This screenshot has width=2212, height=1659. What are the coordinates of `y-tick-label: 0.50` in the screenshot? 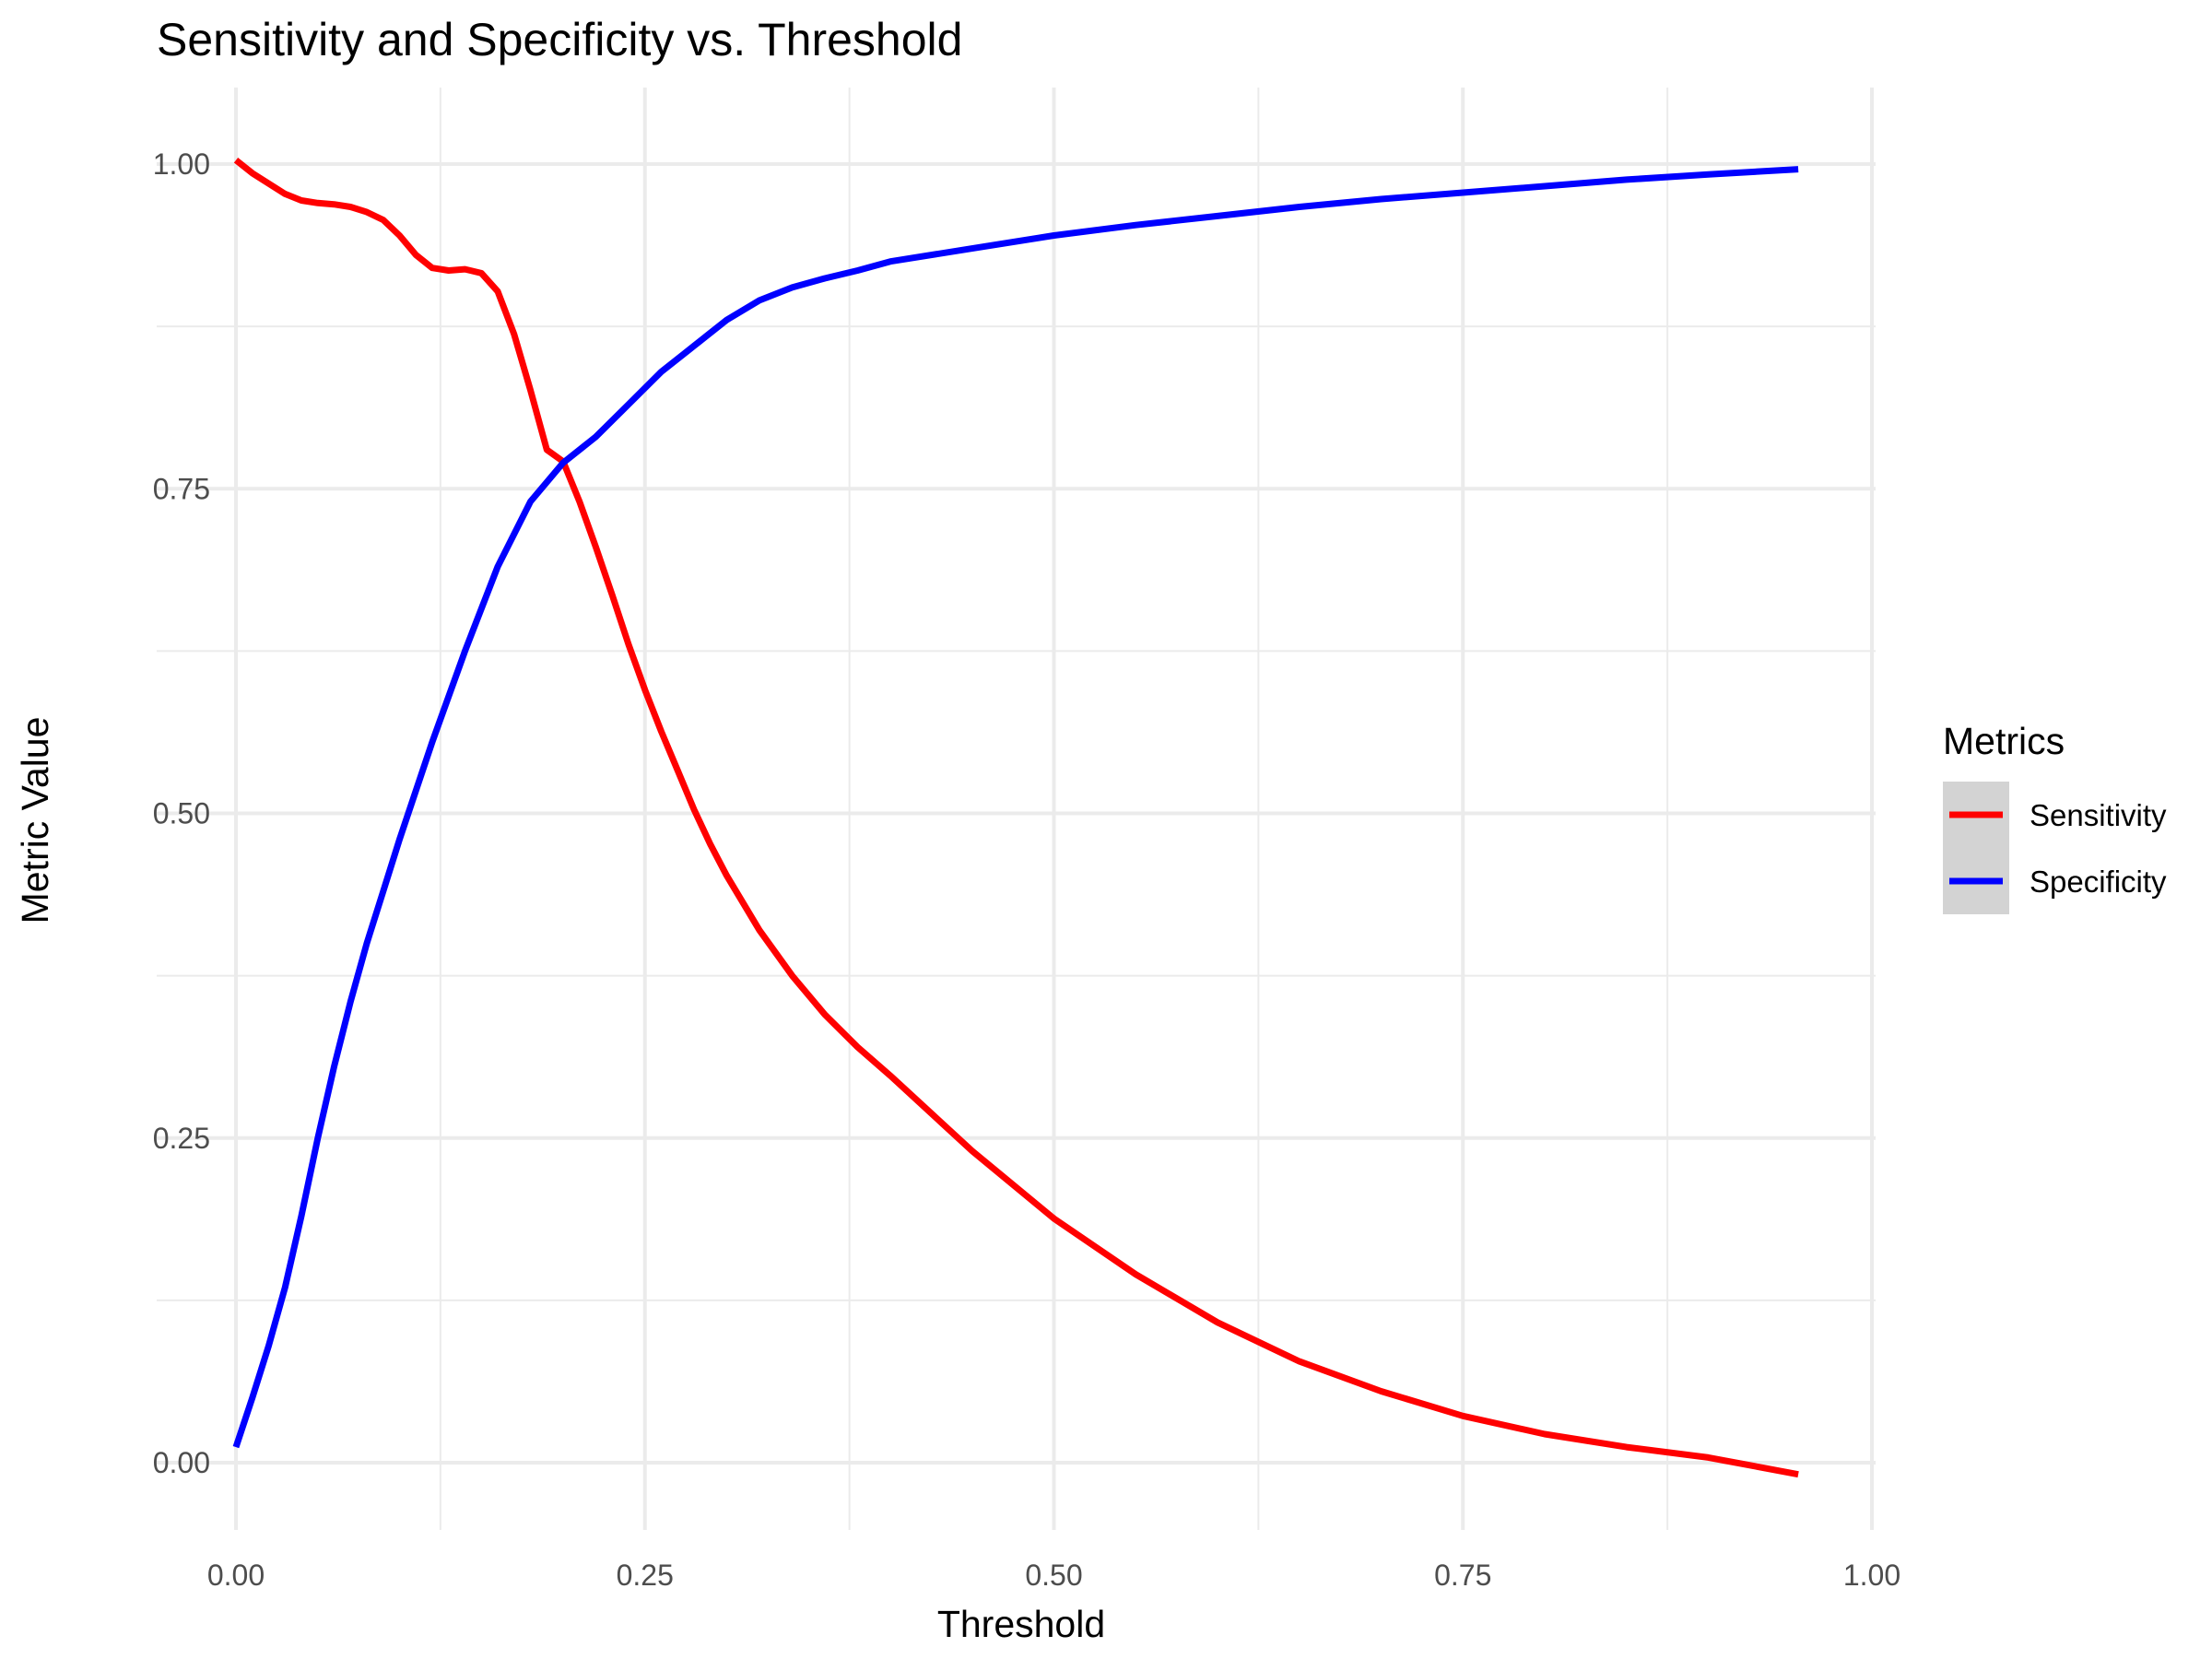 It's located at (181, 813).